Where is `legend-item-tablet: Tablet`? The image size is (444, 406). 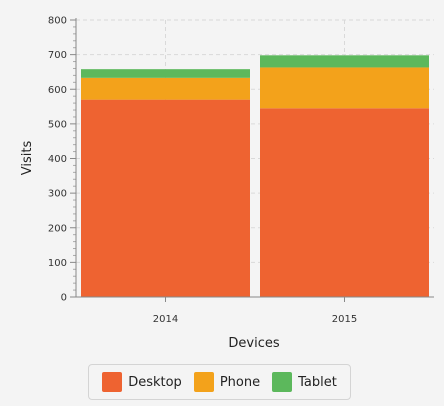 legend-item-tablet: Tablet is located at coordinates (304, 382).